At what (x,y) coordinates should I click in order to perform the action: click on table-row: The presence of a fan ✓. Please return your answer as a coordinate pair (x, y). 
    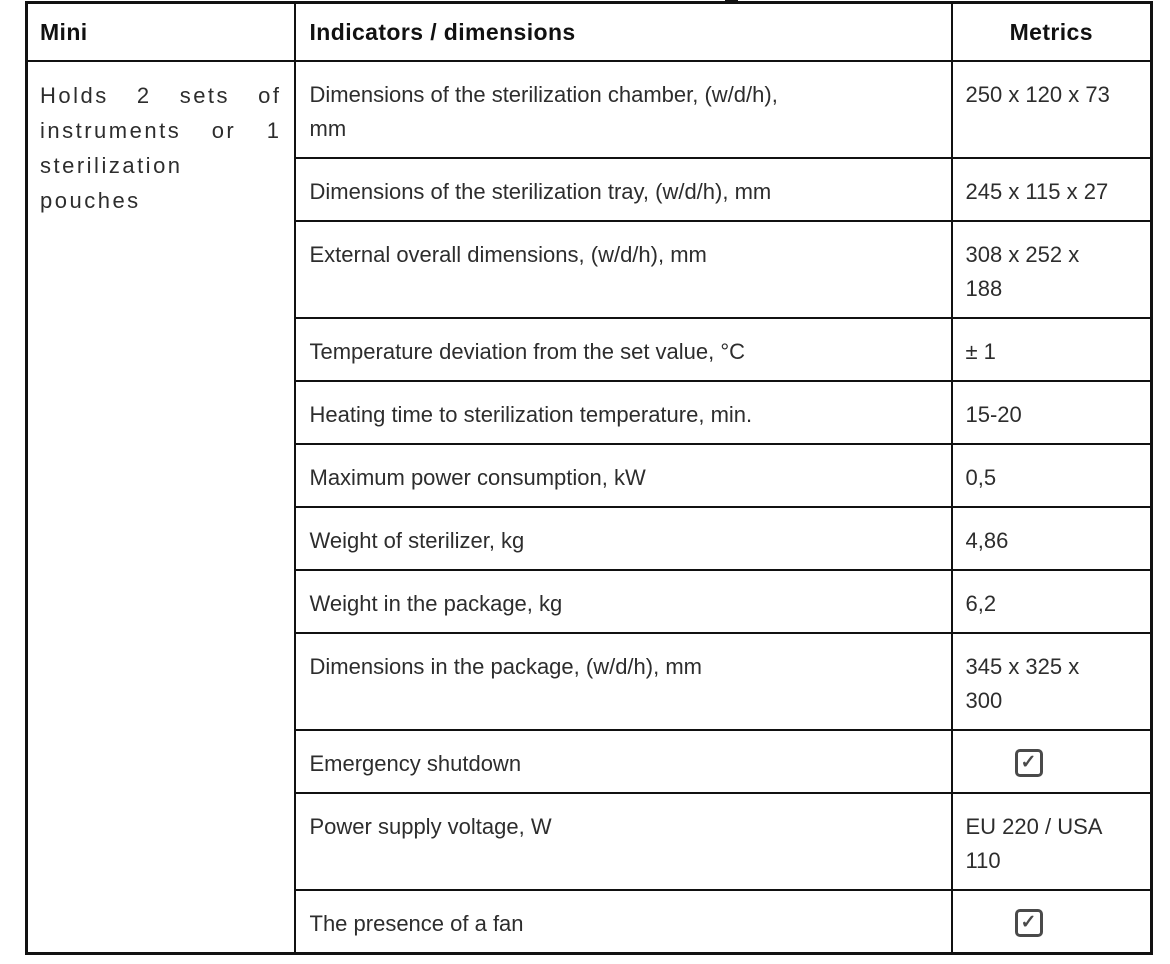
    Looking at the image, I should click on (590, 922).